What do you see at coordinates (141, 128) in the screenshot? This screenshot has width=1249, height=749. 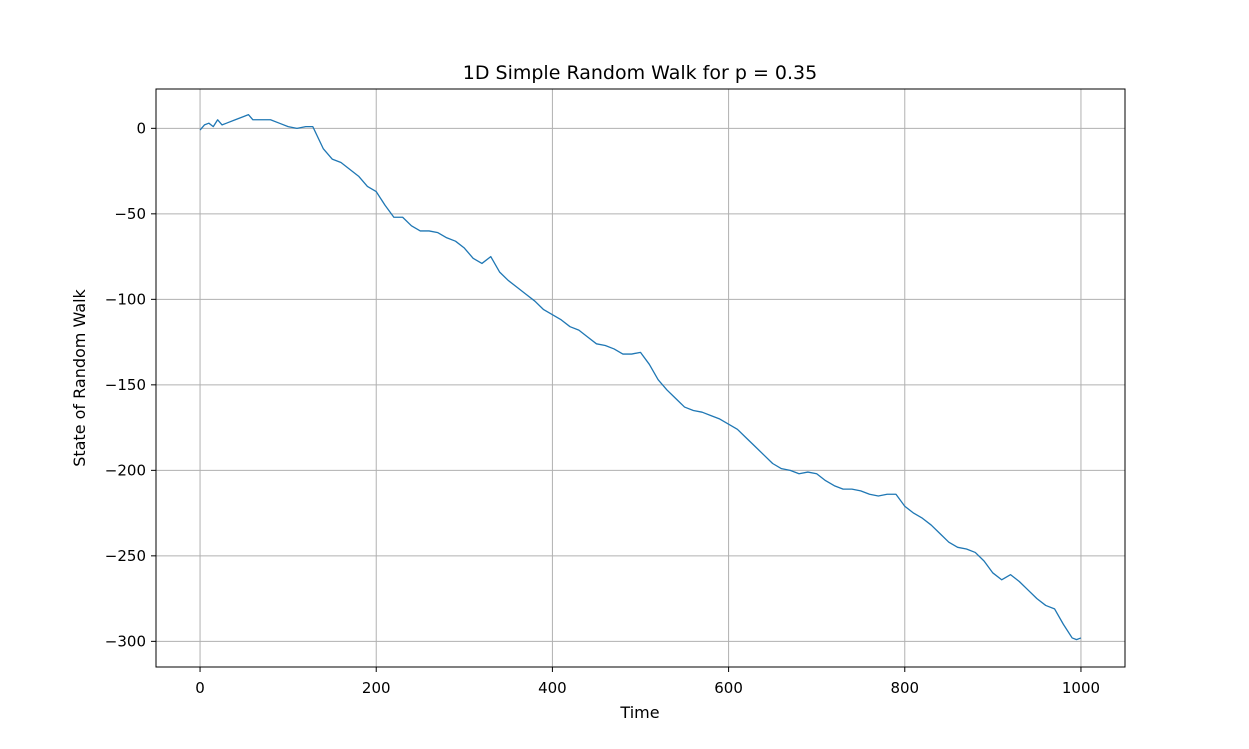 I see `y-tick-label: 0` at bounding box center [141, 128].